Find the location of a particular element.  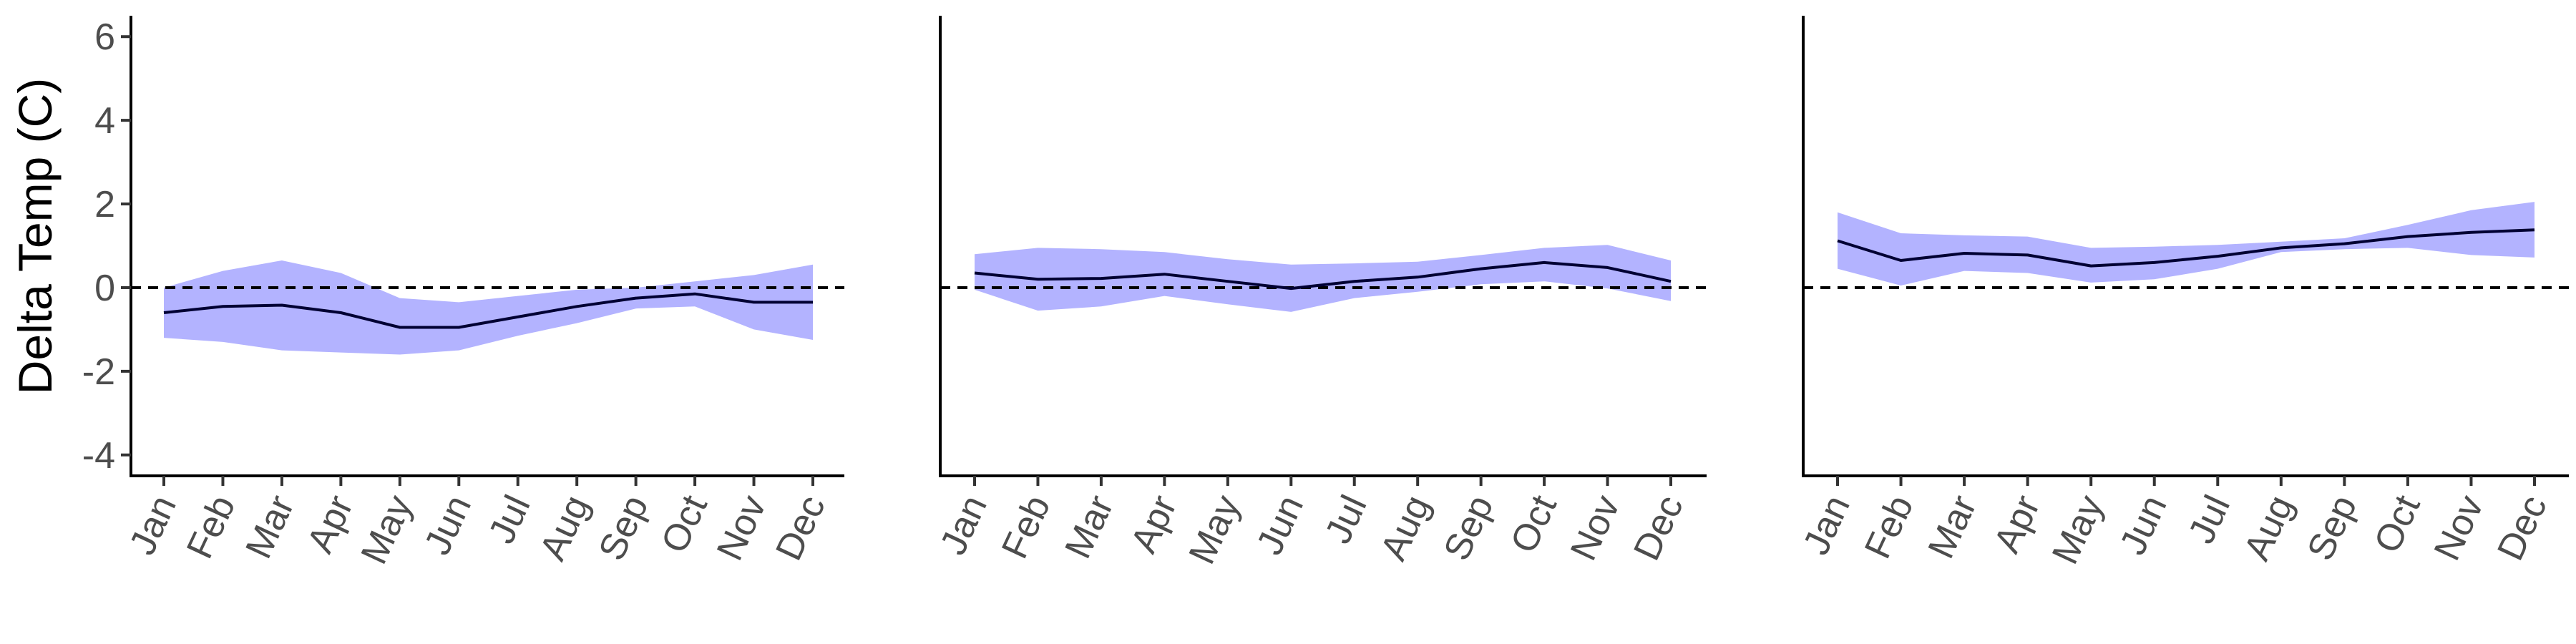

y-tick-label: 0 is located at coordinates (104, 288).